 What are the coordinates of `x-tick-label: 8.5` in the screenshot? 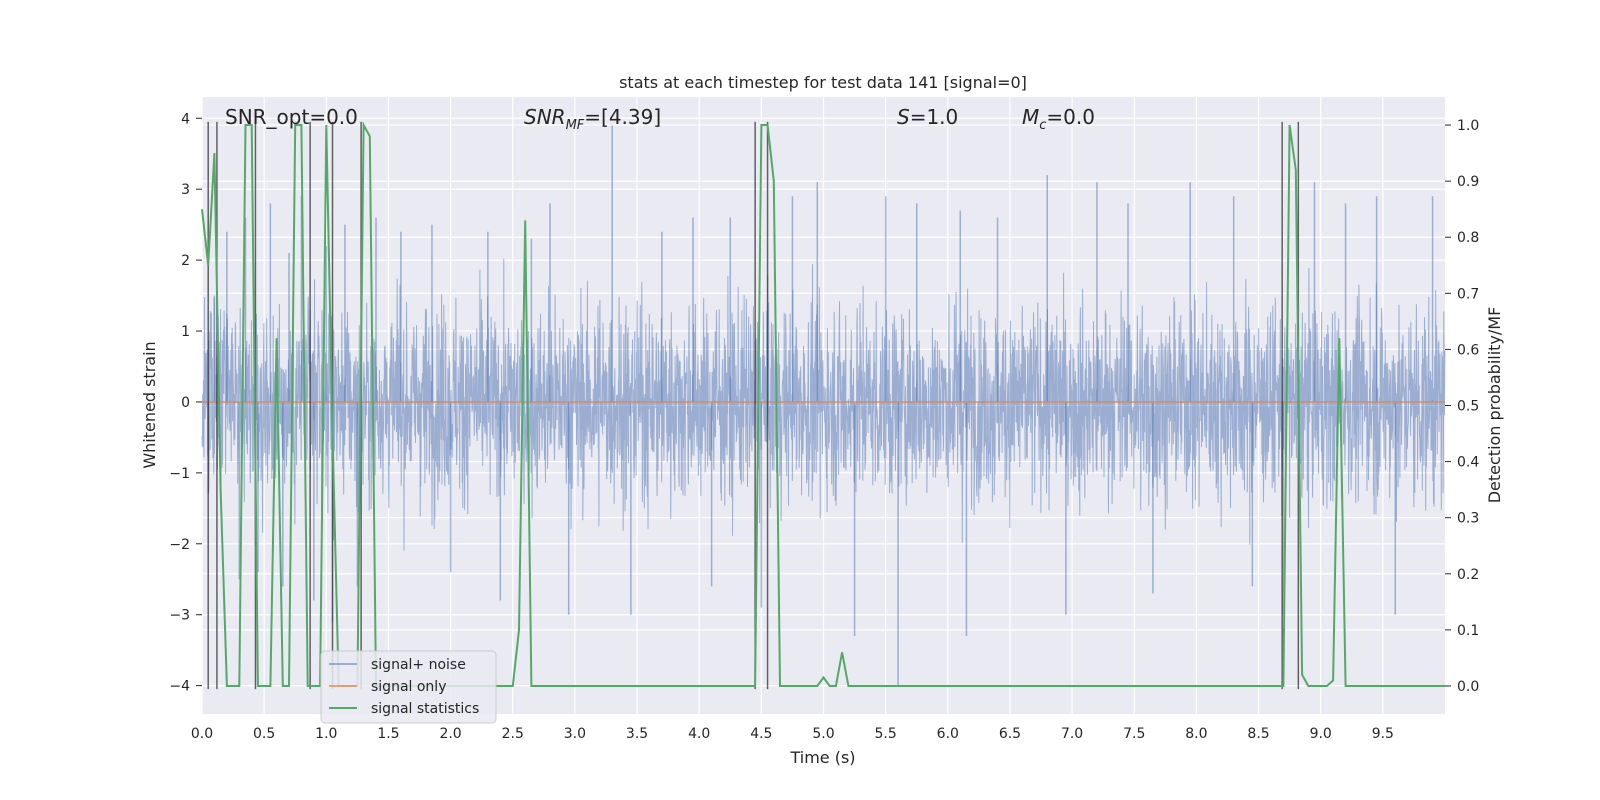 It's located at (1258, 734).